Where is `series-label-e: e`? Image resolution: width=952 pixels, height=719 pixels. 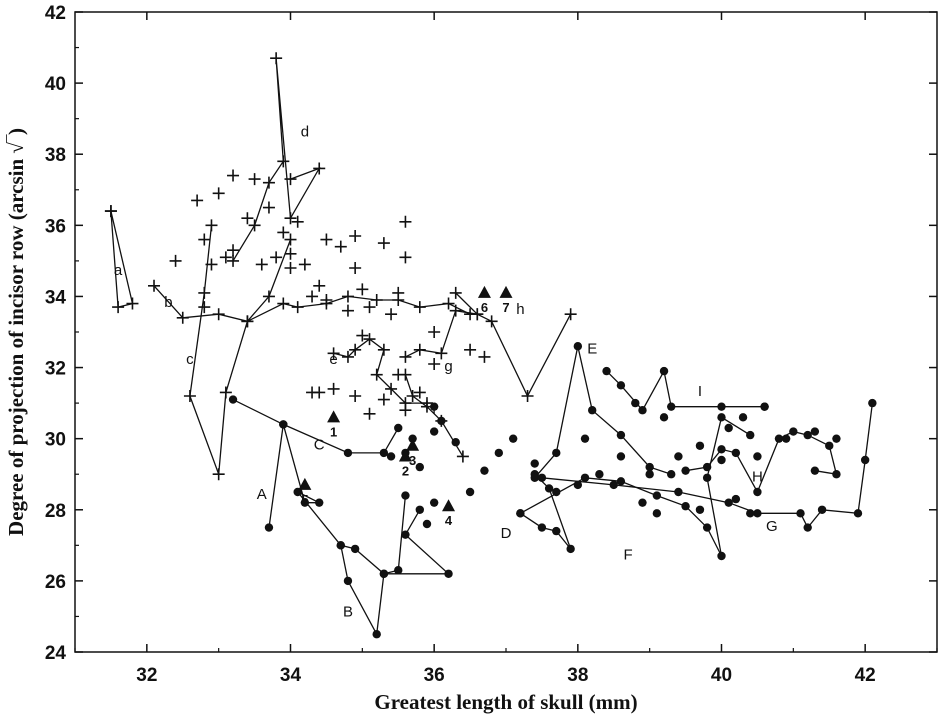
series-label-e: e is located at coordinates (333, 359).